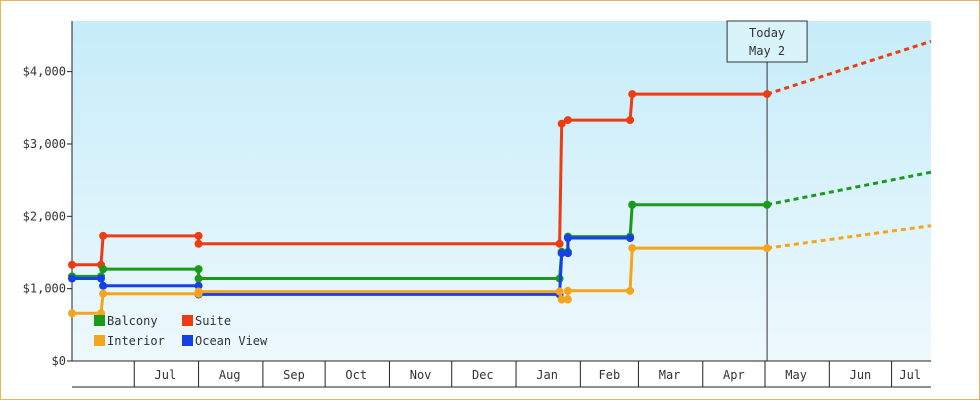  Describe the element at coordinates (547, 375) in the screenshot. I see `x-tick-label: Jan` at that location.